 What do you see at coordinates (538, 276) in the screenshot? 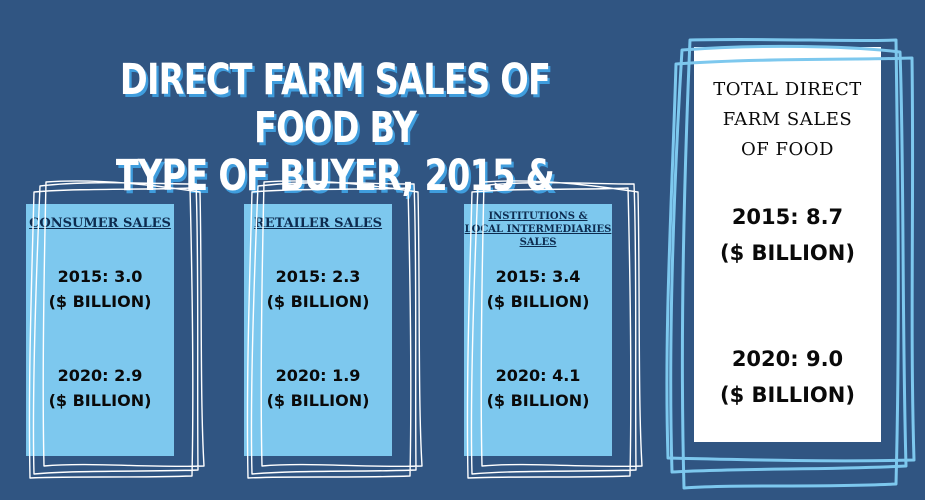
I see `institutions-sales-2015-value: 2015: 3.4` at bounding box center [538, 276].